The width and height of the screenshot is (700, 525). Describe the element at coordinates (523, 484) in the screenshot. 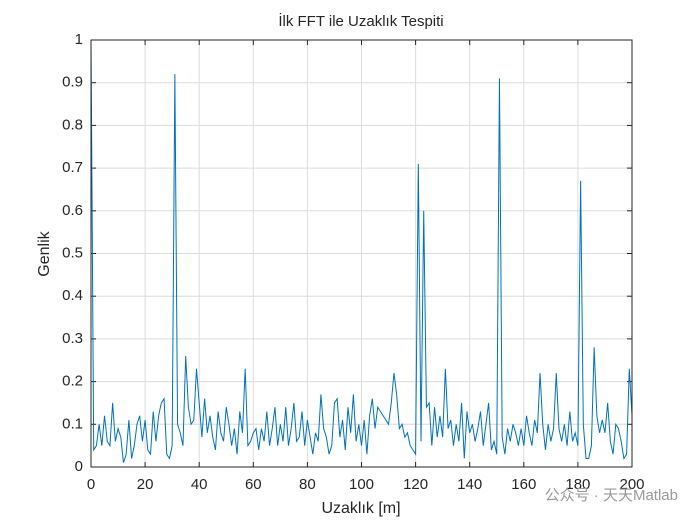

I see `x-tick-label: 160` at that location.